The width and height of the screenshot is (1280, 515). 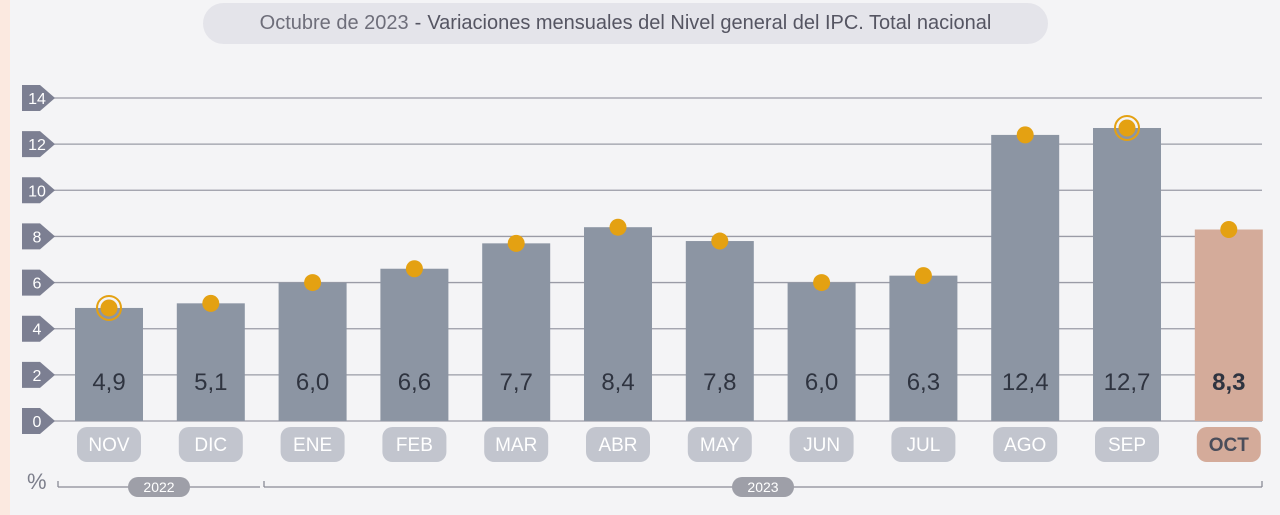 I want to click on value-label: 12,7, so click(x=1127, y=382).